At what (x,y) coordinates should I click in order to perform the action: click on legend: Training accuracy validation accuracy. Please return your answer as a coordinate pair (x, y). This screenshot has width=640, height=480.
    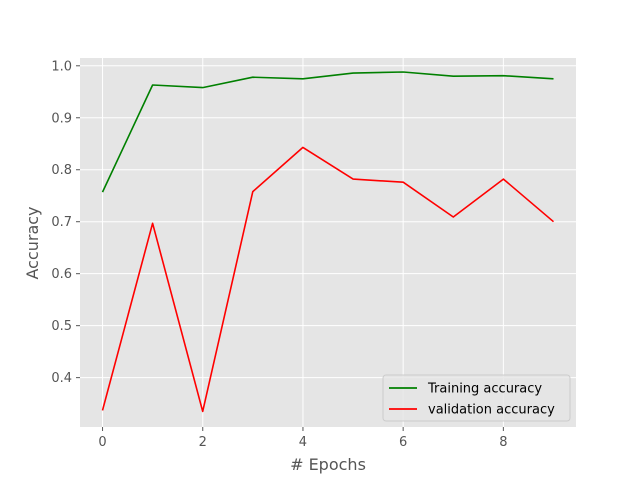
    Looking at the image, I should click on (476, 398).